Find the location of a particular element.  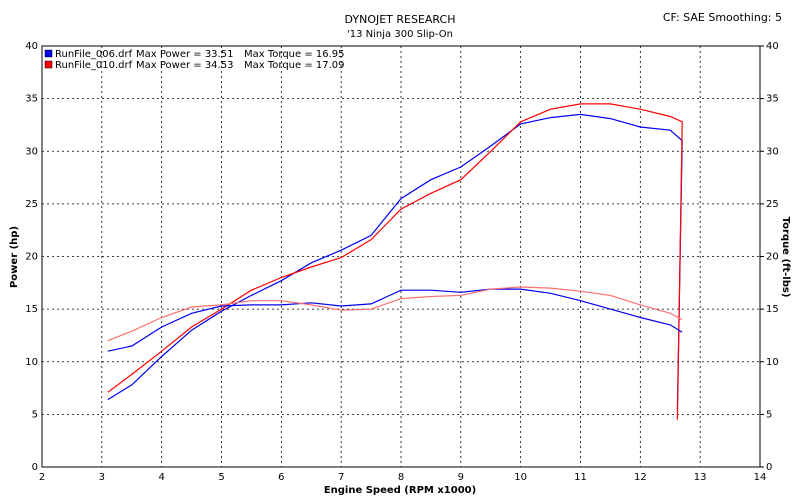

y-tick-label: 35 is located at coordinates (31, 99).